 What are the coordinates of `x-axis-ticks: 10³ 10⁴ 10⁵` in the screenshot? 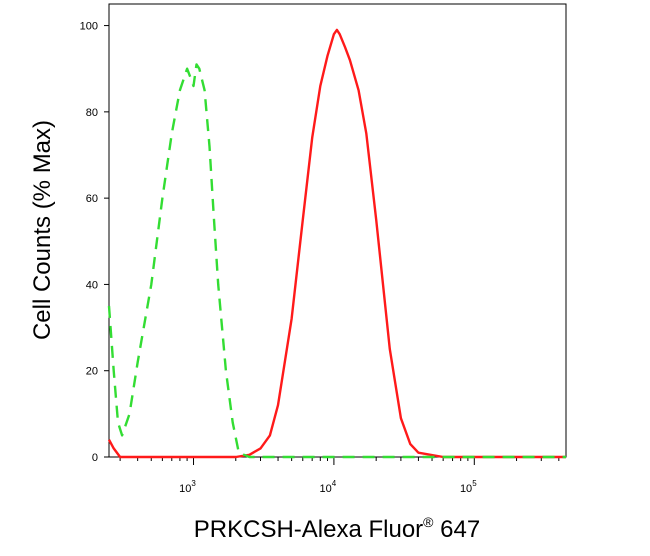 It's located at (339, 476).